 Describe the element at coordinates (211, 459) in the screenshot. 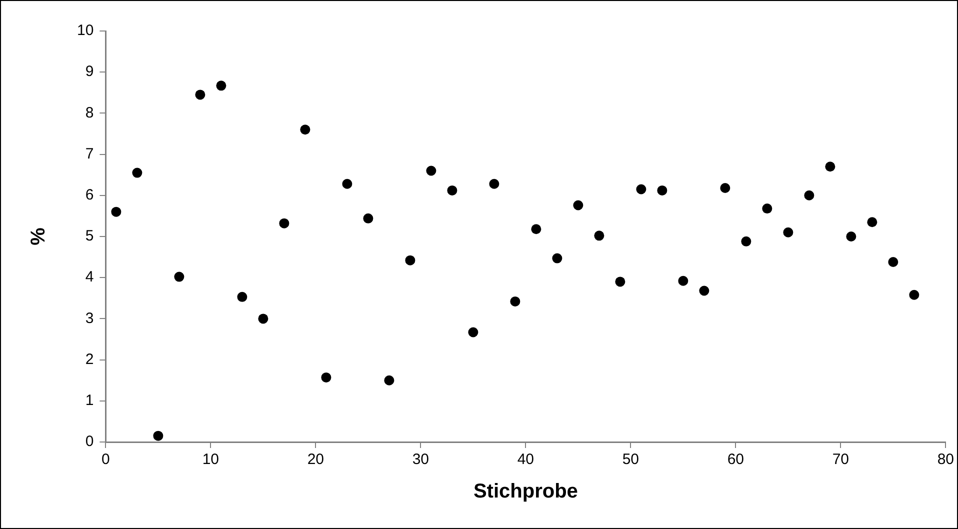

I see `x-tick-label: 10` at that location.